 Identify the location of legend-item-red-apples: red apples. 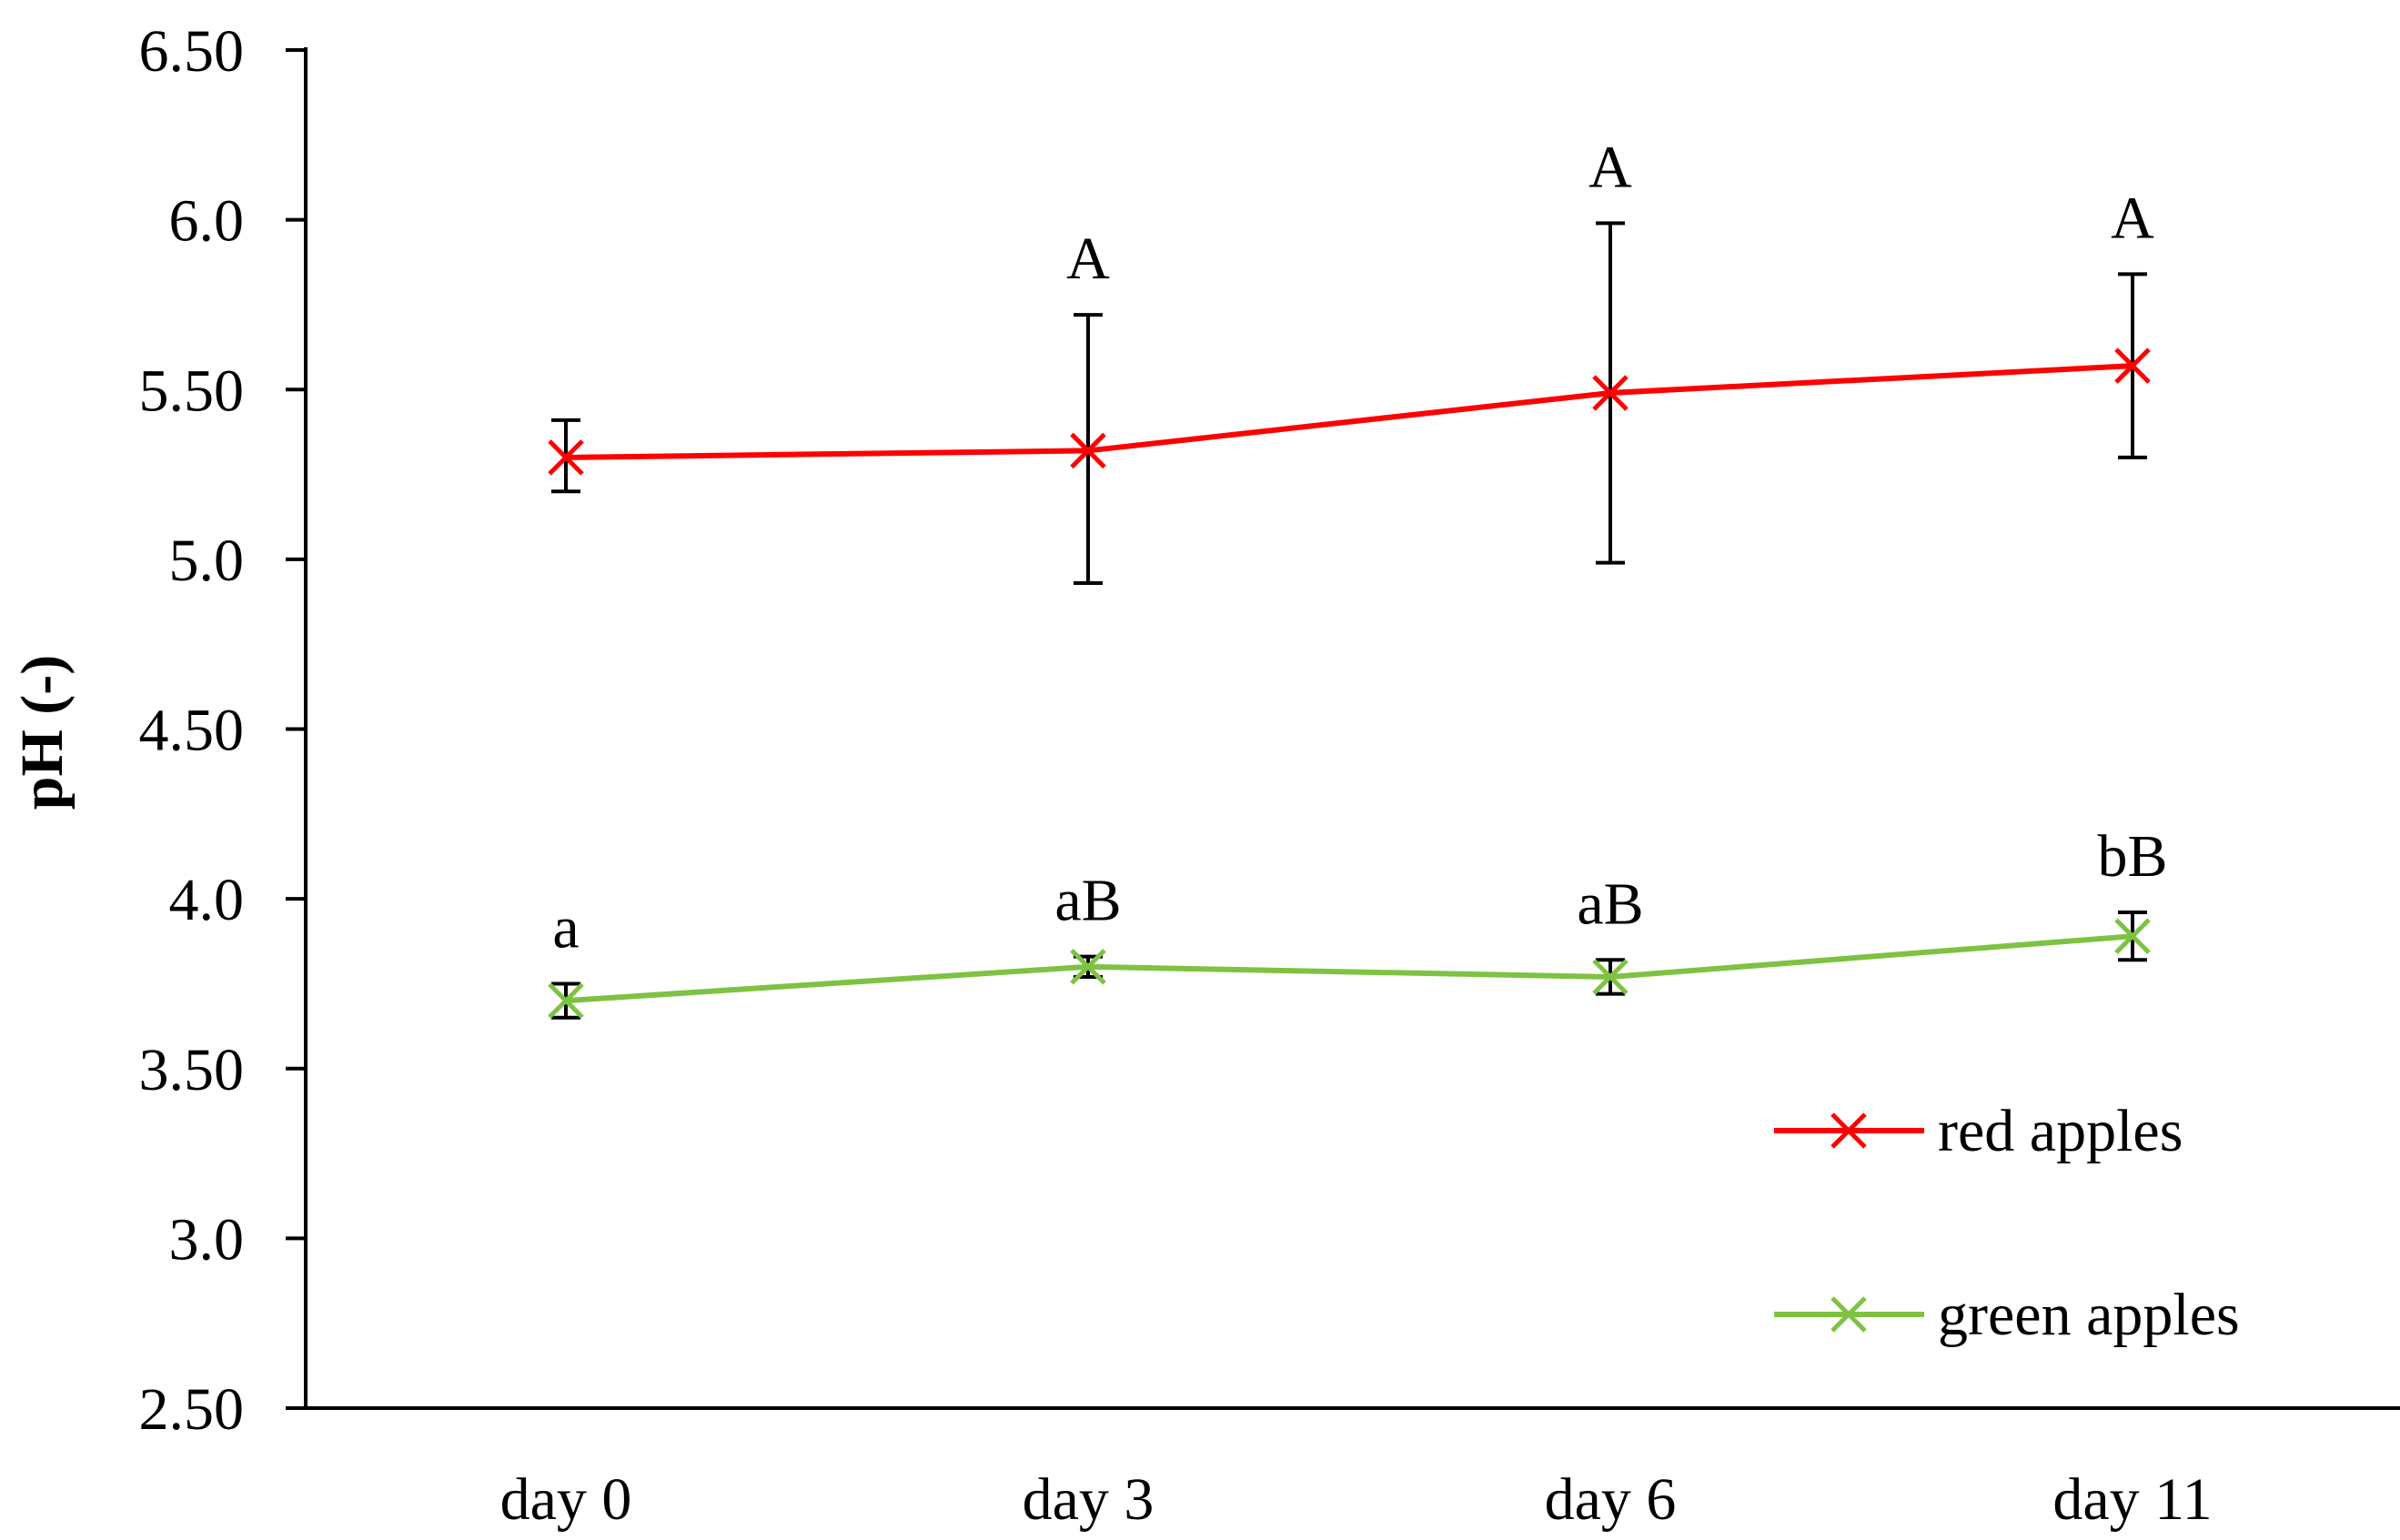
(1979, 1131).